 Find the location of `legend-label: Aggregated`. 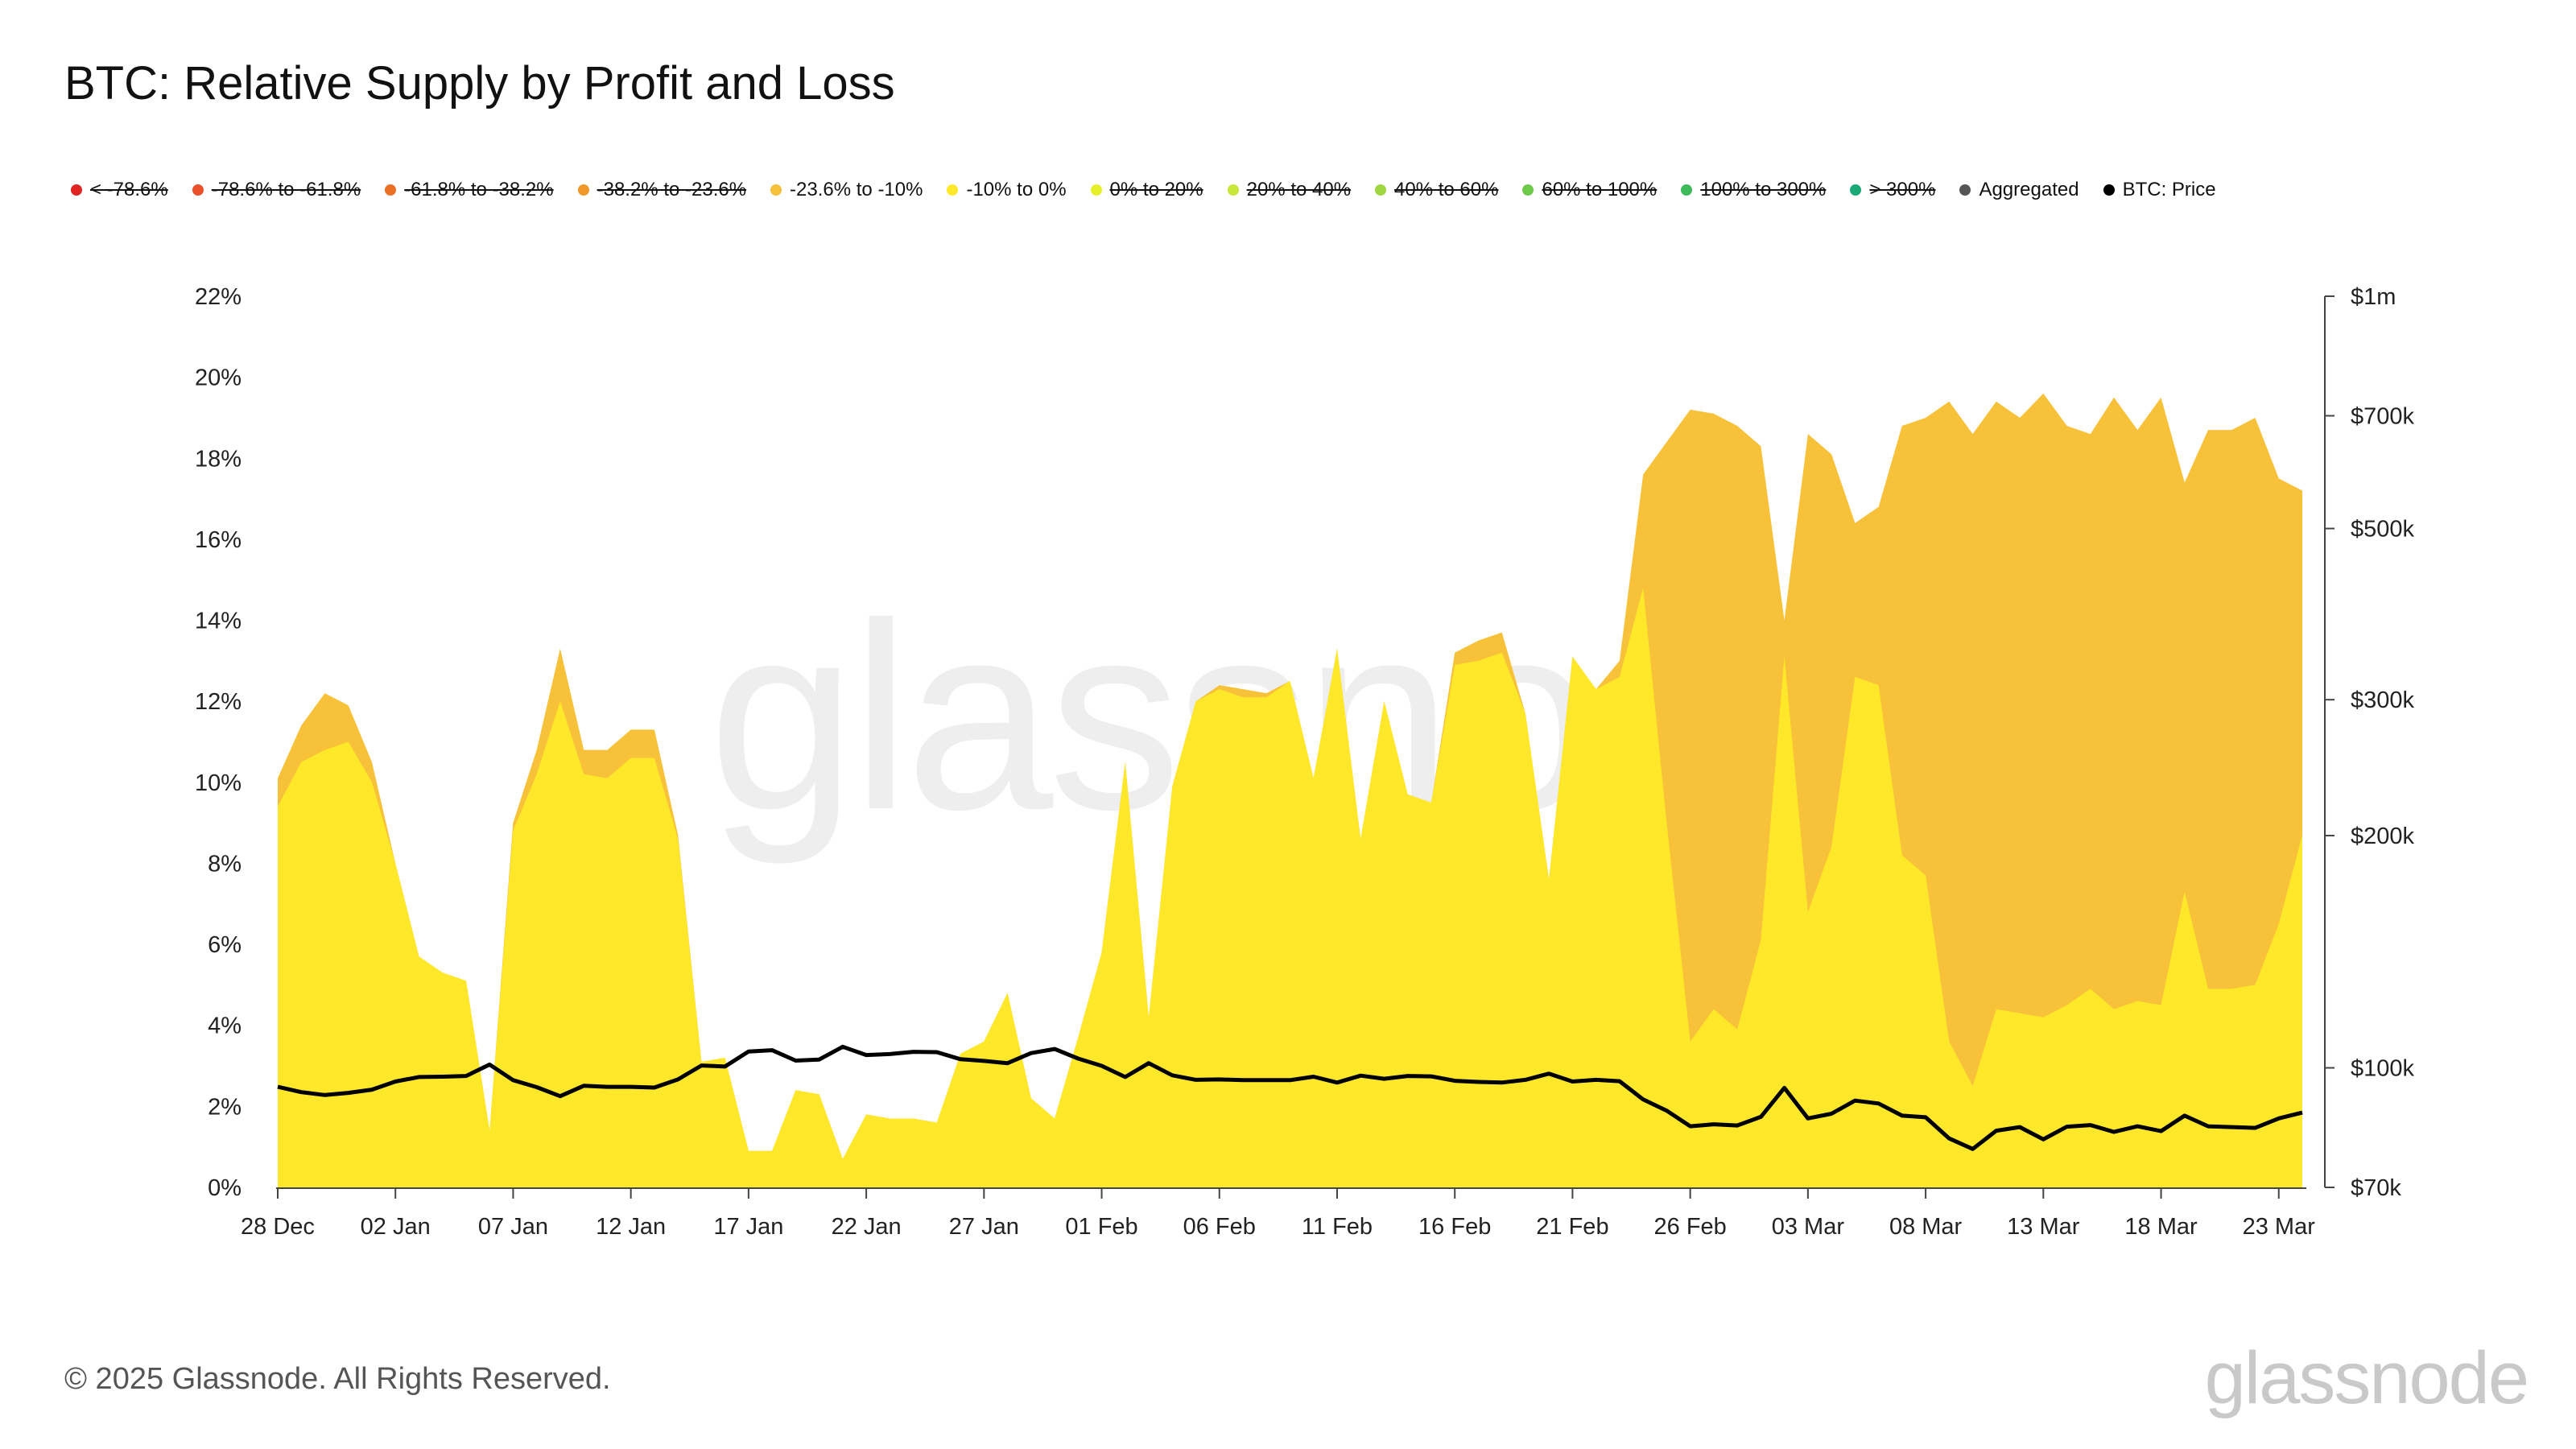

legend-label: Aggregated is located at coordinates (2029, 189).